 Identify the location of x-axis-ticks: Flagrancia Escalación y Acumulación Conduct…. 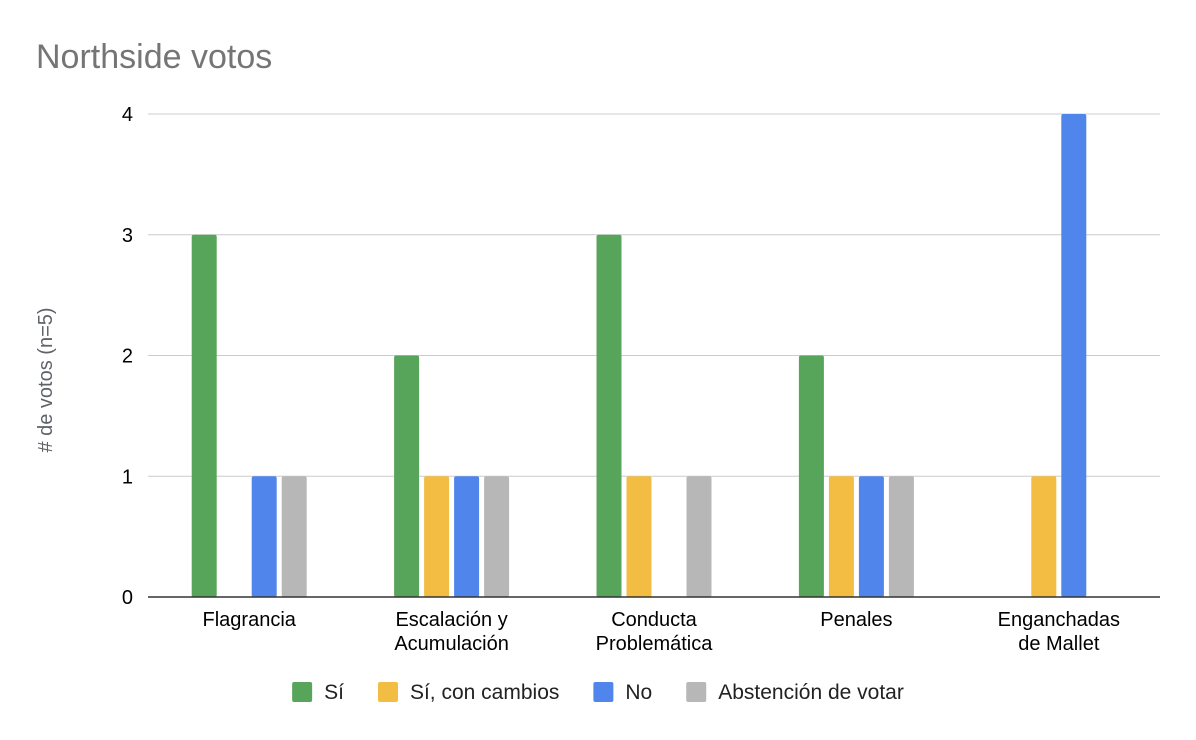
(661, 632).